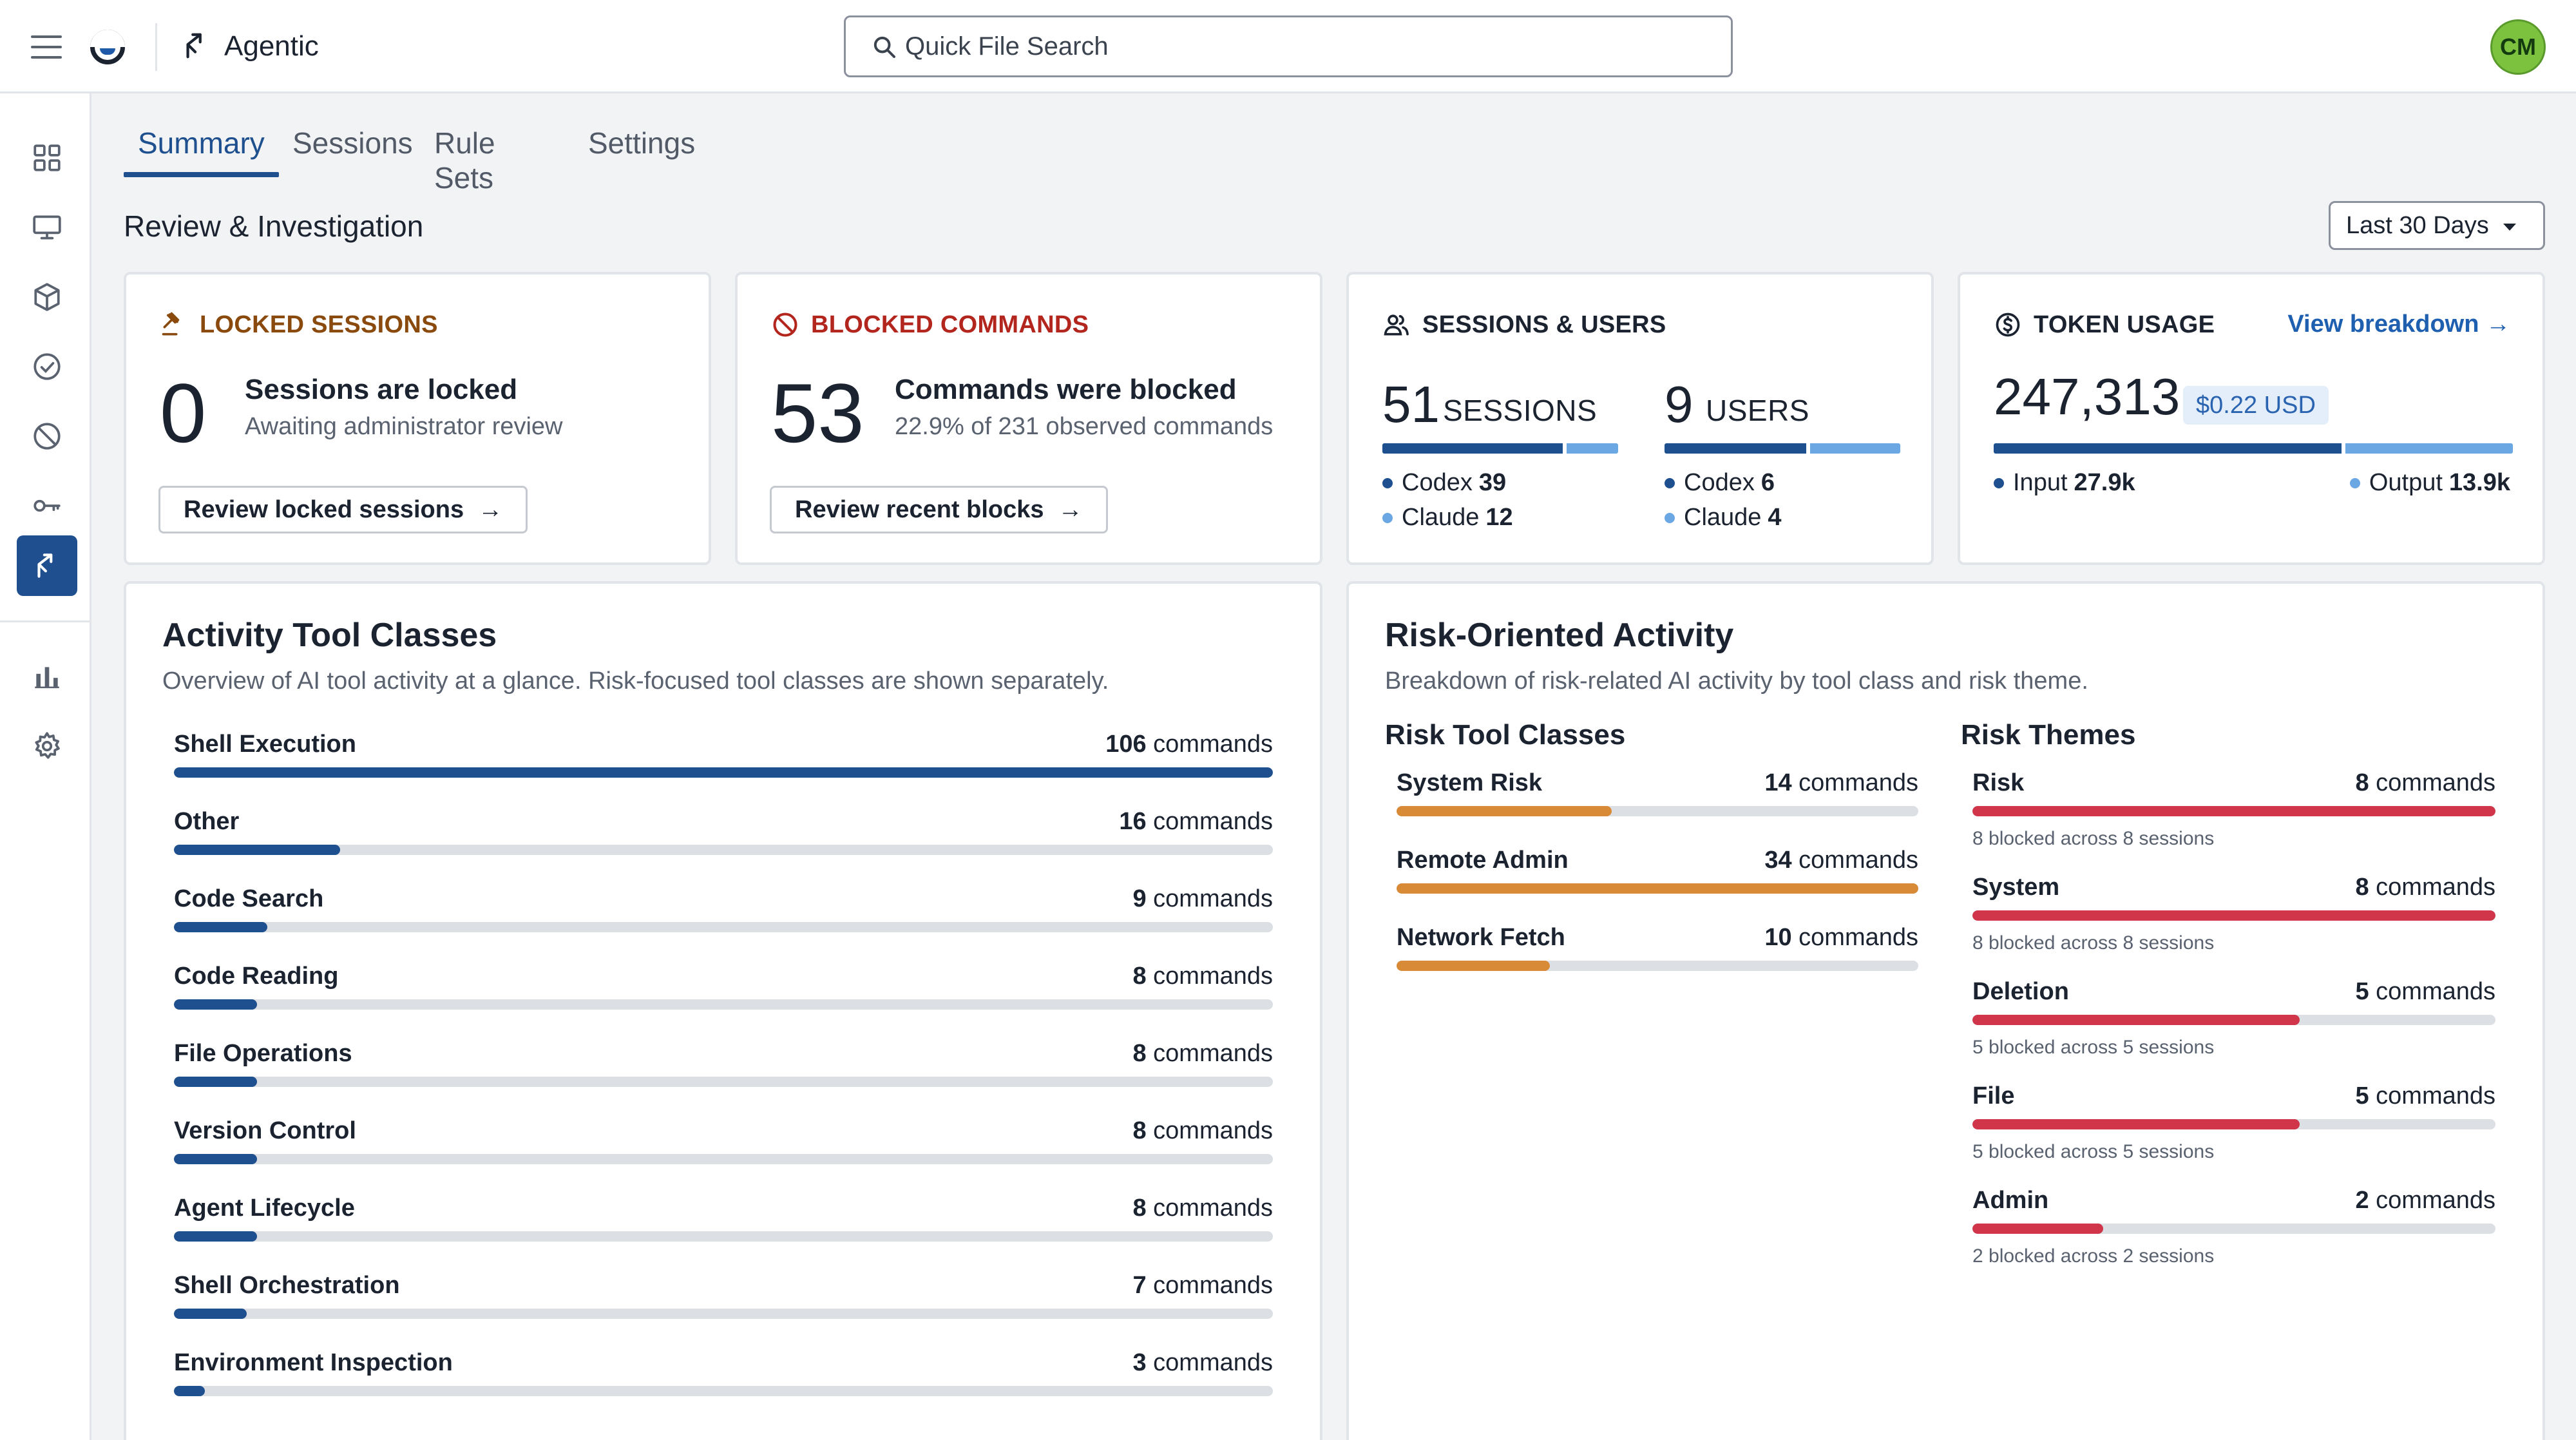 The width and height of the screenshot is (2576, 1440). I want to click on rail-dashboard, so click(47, 158).